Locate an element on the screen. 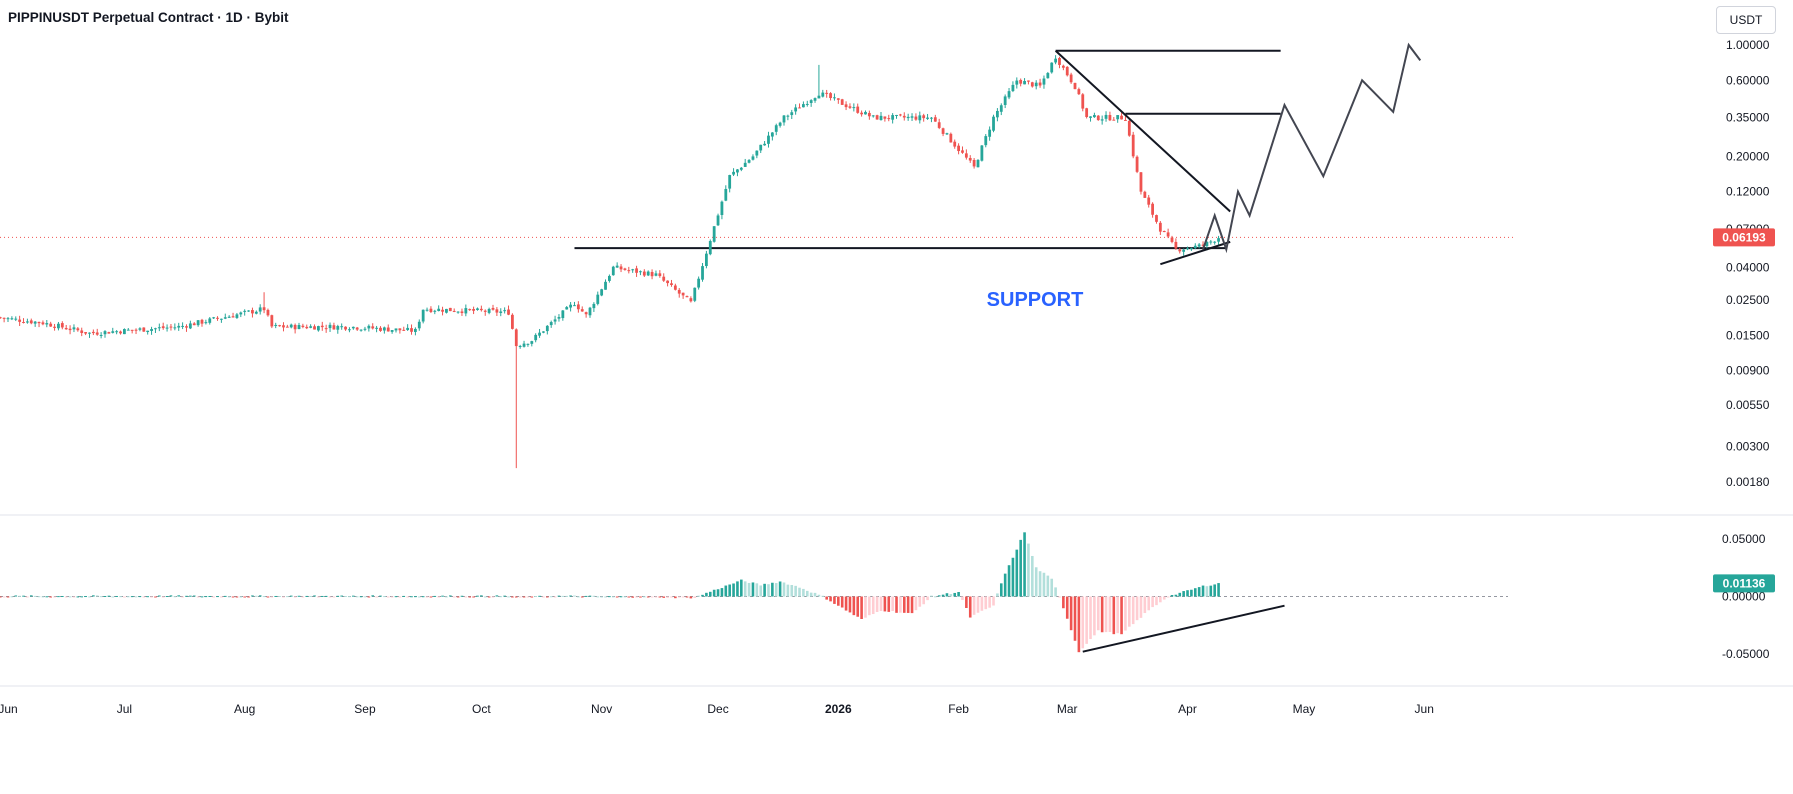 The image size is (1793, 794). time-axis-tick-label: Jun is located at coordinates (1424, 709).